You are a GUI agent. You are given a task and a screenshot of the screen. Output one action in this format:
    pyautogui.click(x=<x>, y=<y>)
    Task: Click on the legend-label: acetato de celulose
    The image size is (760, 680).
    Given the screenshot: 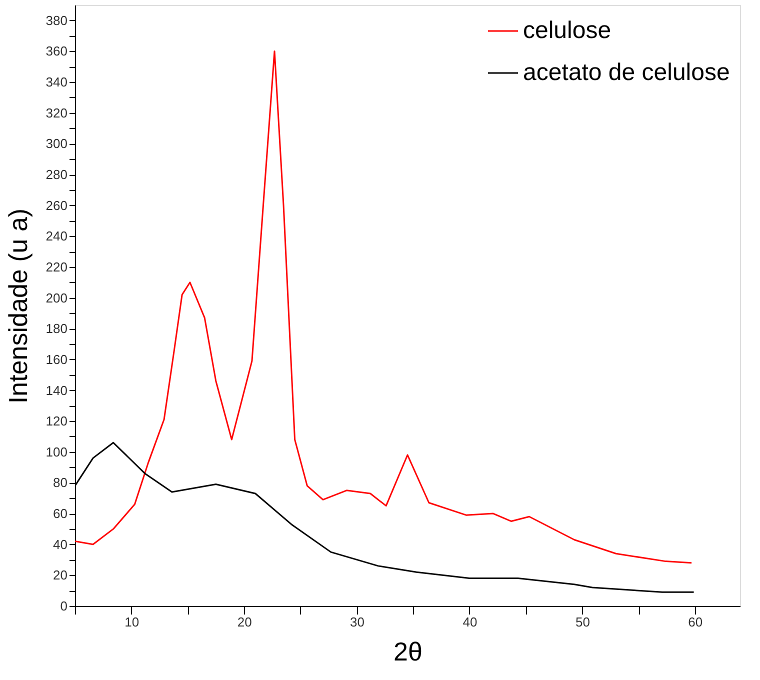 What is the action you would take?
    pyautogui.click(x=626, y=72)
    